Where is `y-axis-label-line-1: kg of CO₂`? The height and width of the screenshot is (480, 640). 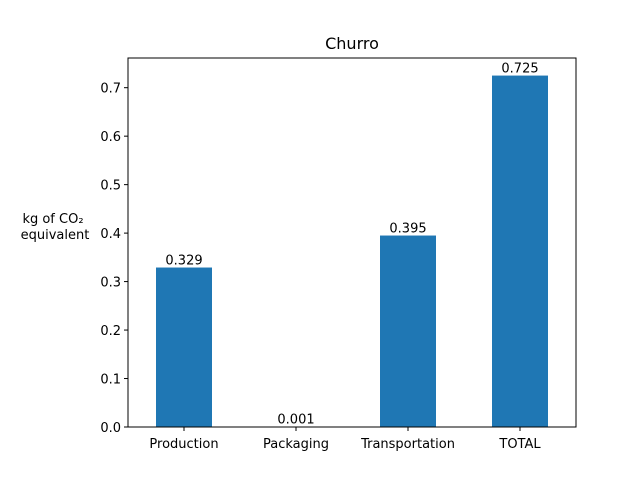
y-axis-label-line-1: kg of CO₂ is located at coordinates (52, 219).